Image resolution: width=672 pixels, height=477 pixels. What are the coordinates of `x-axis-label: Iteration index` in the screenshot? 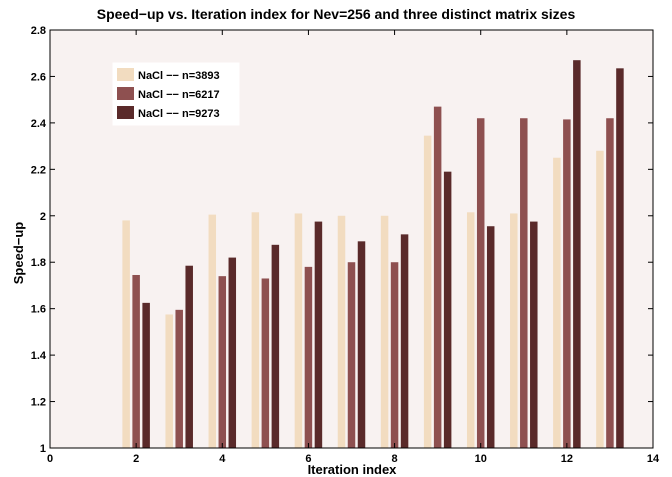 It's located at (353, 469).